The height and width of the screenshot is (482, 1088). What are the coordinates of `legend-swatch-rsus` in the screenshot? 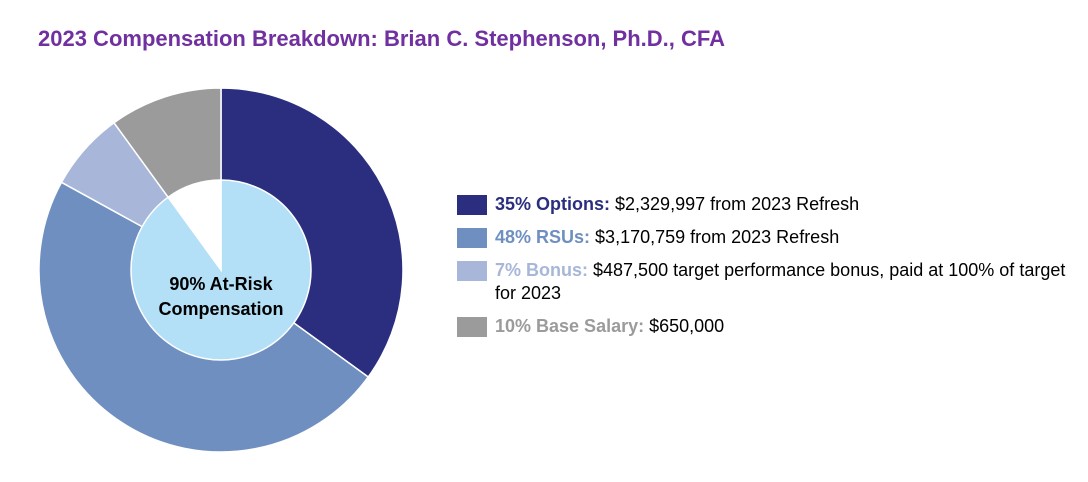 It's located at (472, 238).